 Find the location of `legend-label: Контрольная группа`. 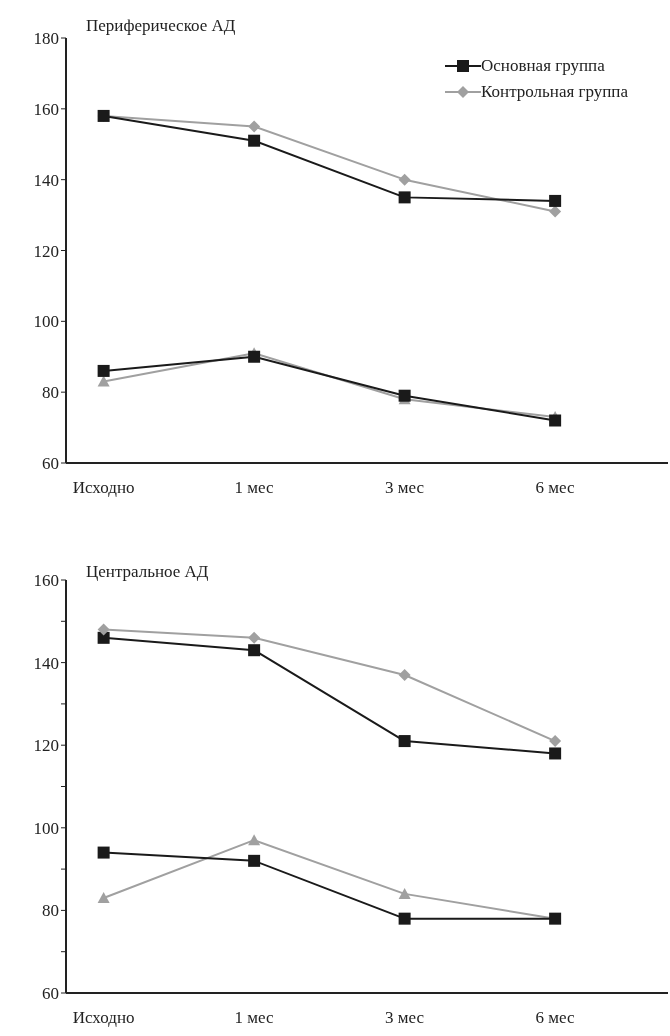

legend-label: Контрольная группа is located at coordinates (554, 92).